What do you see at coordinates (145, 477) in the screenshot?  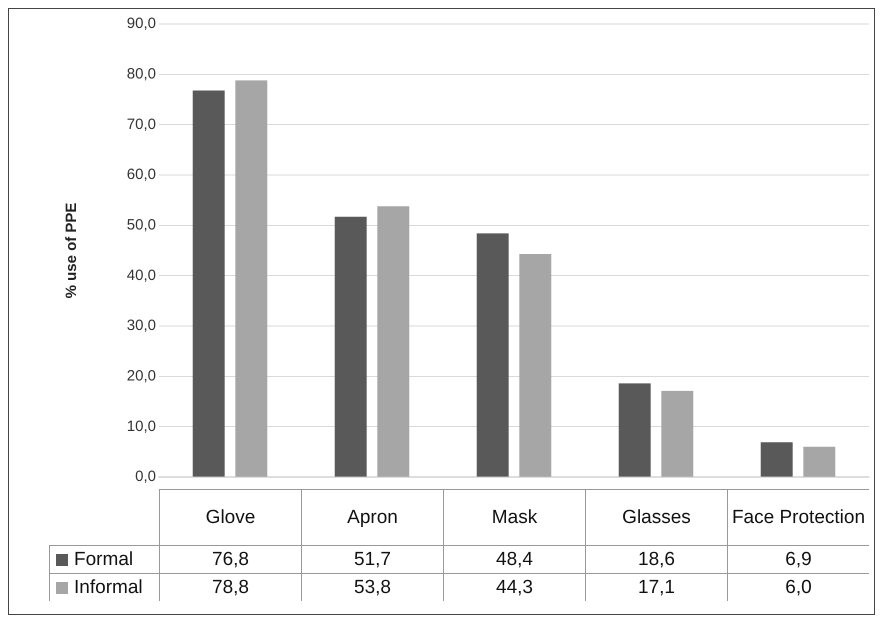 I see `y-tick-label: 0,0` at bounding box center [145, 477].